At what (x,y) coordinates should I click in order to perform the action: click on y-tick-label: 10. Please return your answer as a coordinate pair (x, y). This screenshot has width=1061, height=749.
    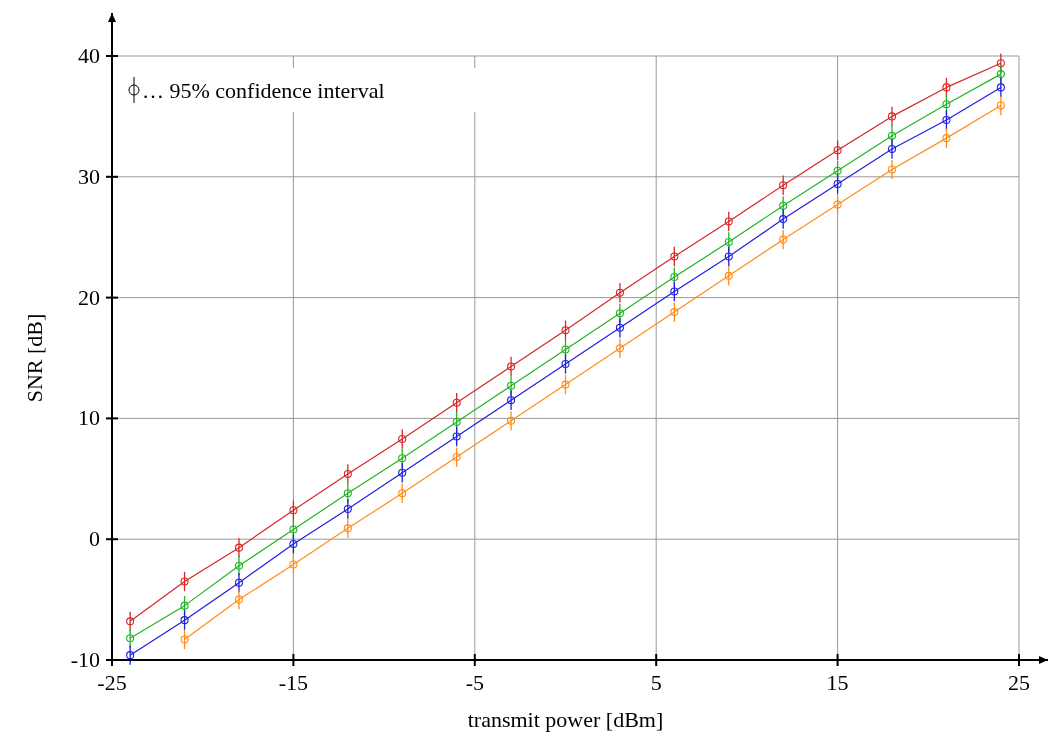
    Looking at the image, I should click on (89, 418).